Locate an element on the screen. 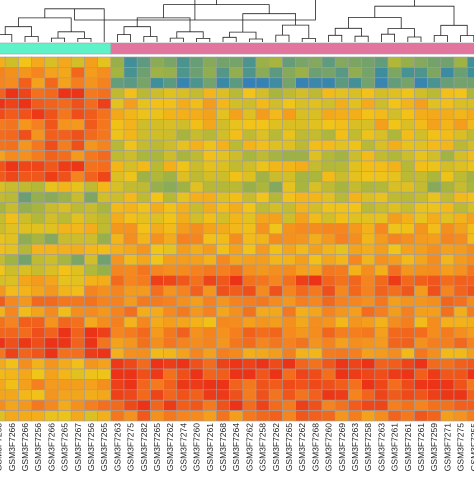  column-label: GSM3F7265 is located at coordinates (65, 447).